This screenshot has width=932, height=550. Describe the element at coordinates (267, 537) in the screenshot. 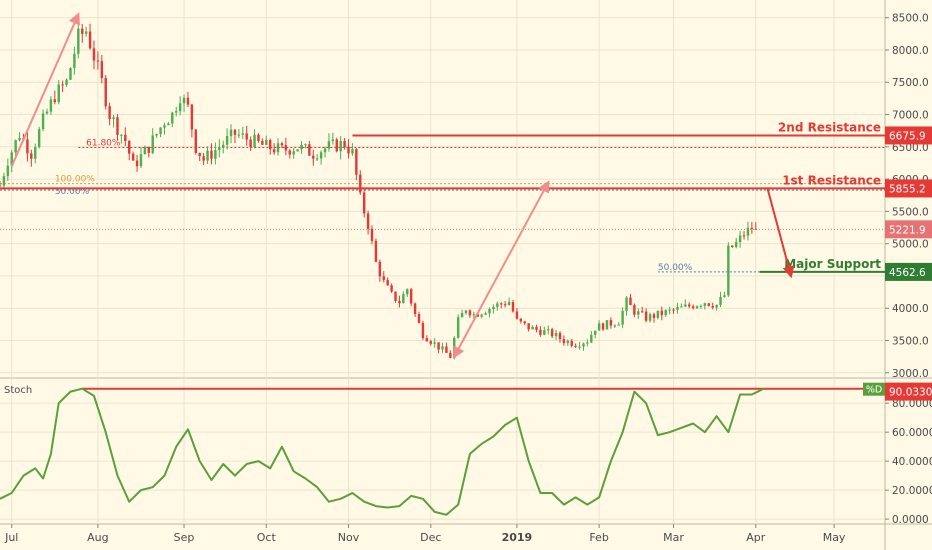

I see `time-tick-label: Oct` at that location.